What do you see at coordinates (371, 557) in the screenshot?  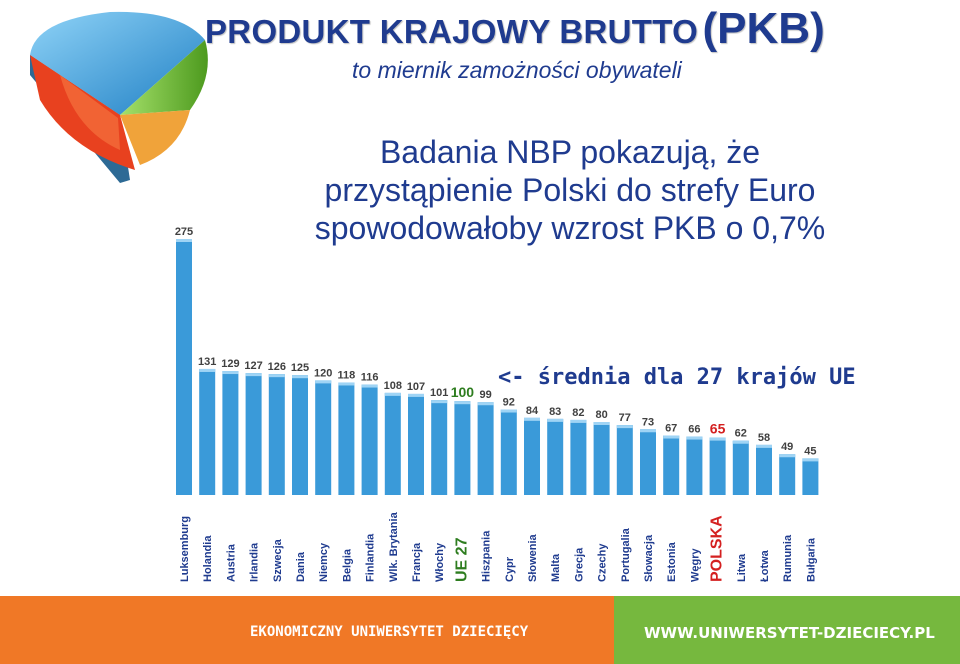 I see `category-label-8: Finlandia` at bounding box center [371, 557].